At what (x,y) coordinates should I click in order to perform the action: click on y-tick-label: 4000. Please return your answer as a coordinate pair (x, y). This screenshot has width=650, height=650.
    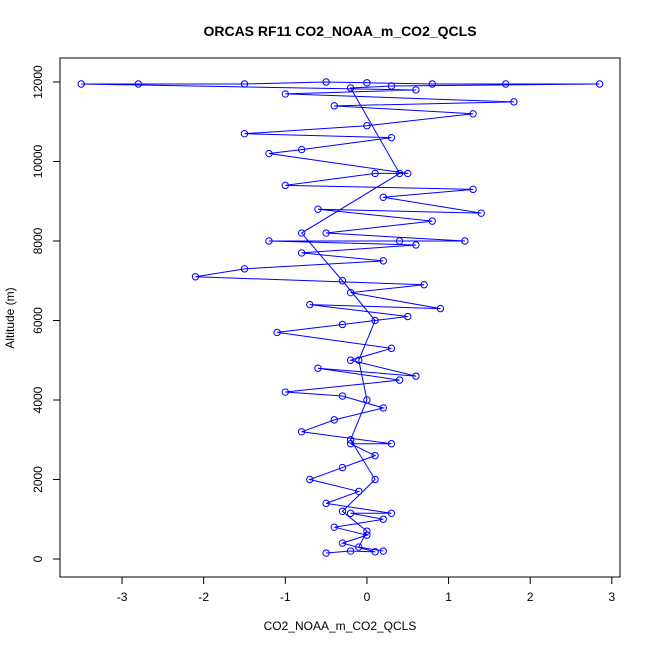
    Looking at the image, I should click on (38, 399).